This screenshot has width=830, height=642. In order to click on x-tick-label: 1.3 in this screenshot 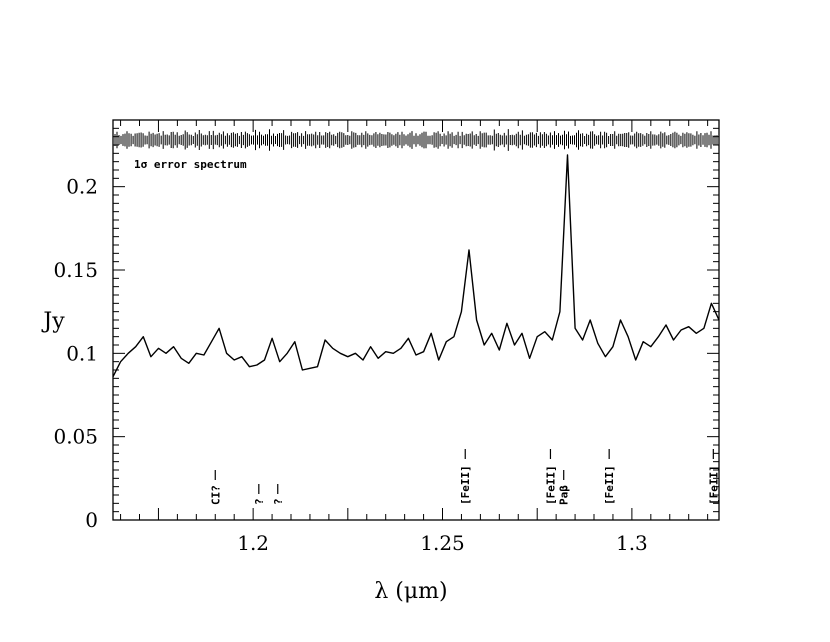, I will do `click(632, 543)`.